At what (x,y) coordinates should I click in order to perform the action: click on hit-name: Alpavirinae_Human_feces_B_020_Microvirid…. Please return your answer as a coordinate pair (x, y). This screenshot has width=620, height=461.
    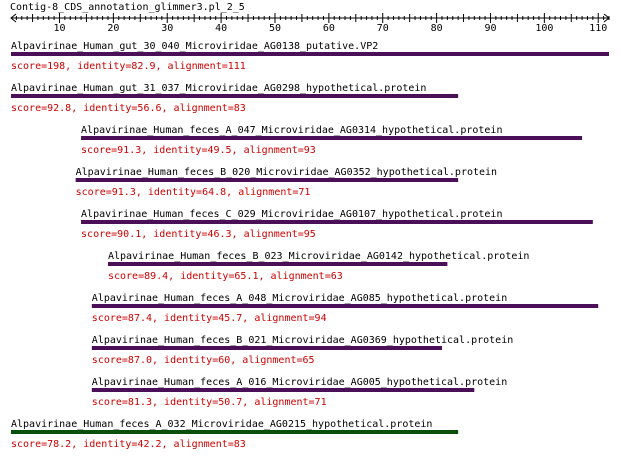
    Looking at the image, I should click on (286, 172).